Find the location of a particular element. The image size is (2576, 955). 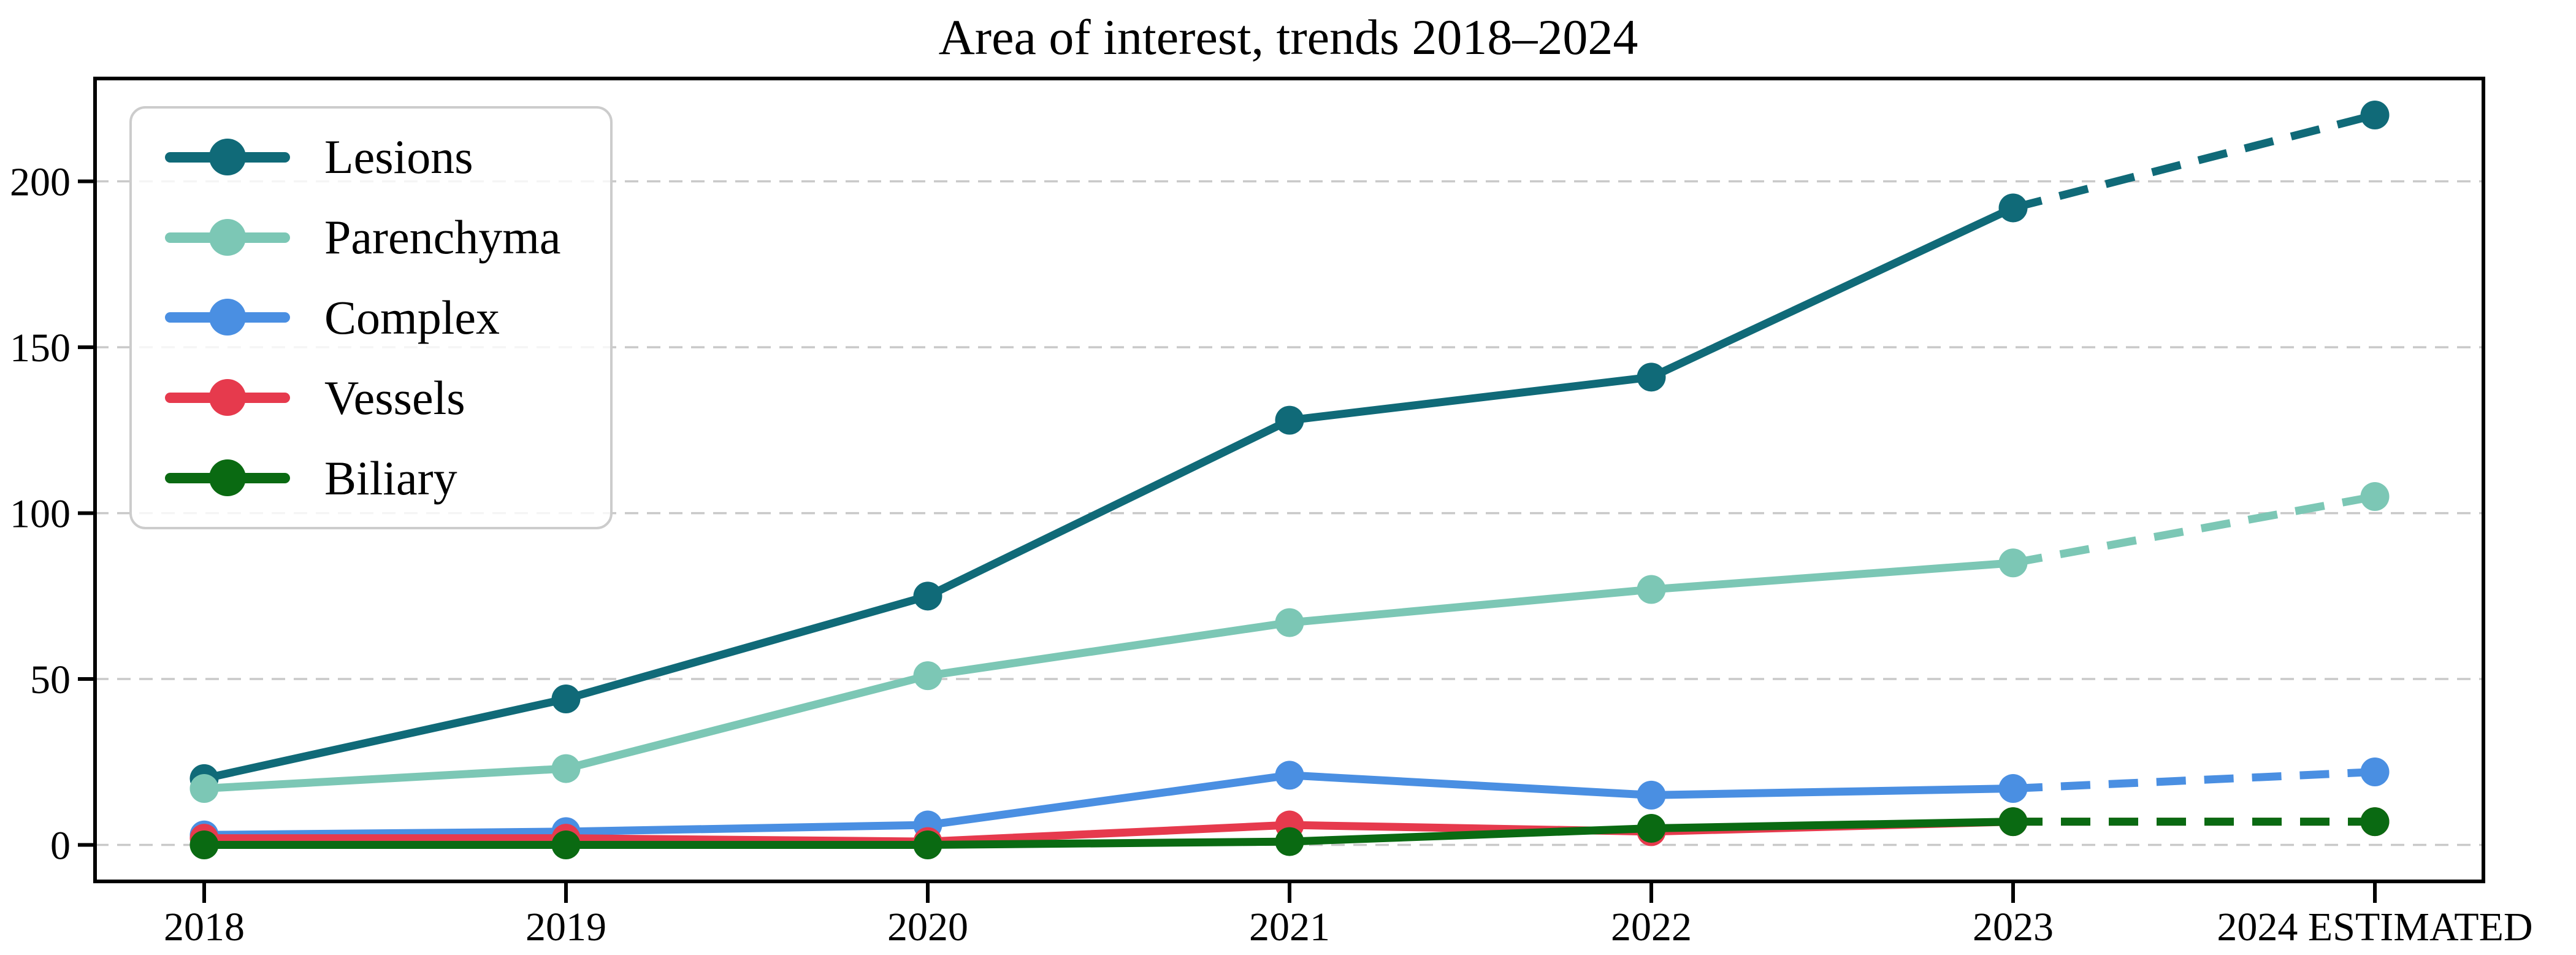

data-point-parenchyma-2018 is located at coordinates (204, 789).